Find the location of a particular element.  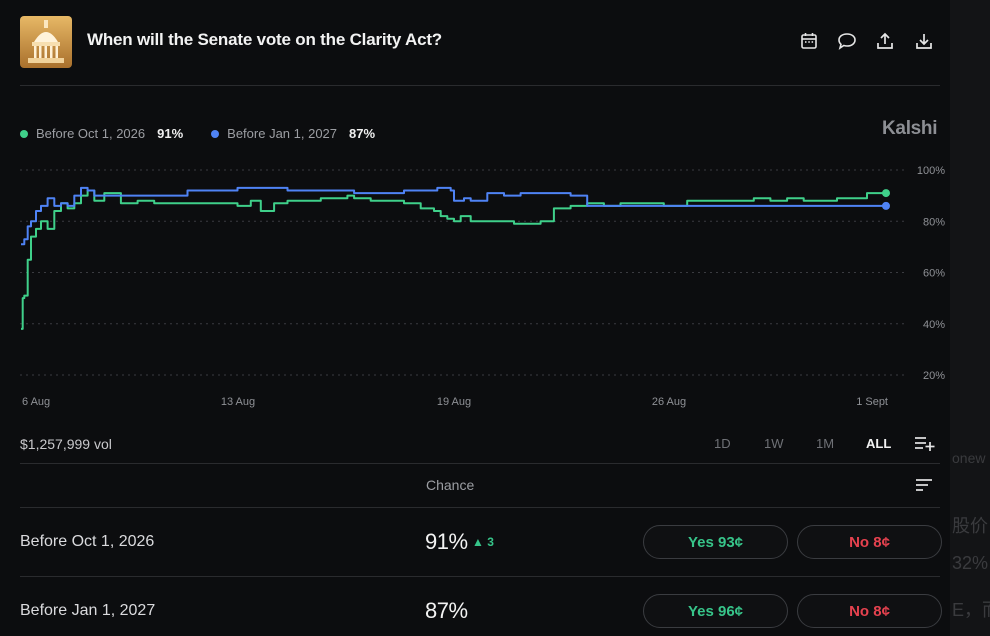

background-page-strip: onew 股价 32% E，而 is located at coordinates (970, 318).